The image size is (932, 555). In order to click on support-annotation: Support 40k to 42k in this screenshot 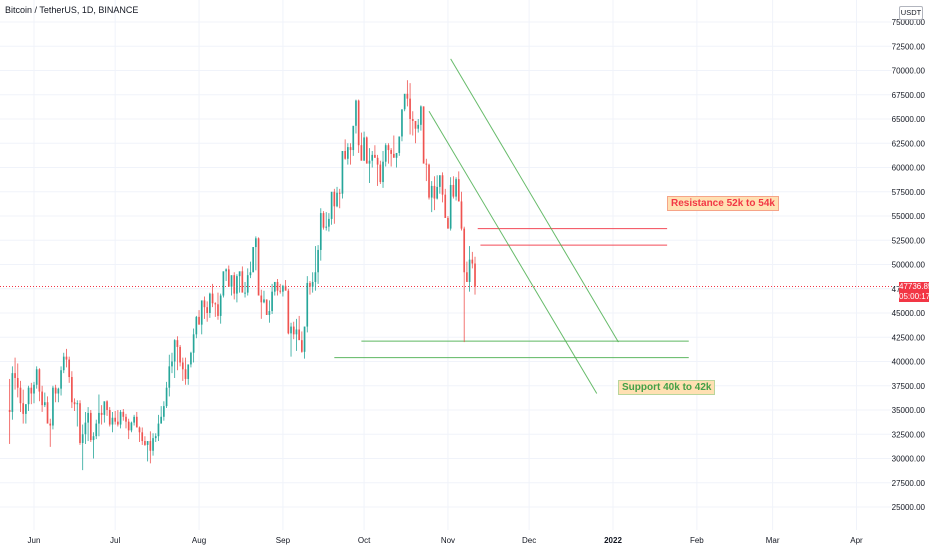, I will do `click(667, 387)`.